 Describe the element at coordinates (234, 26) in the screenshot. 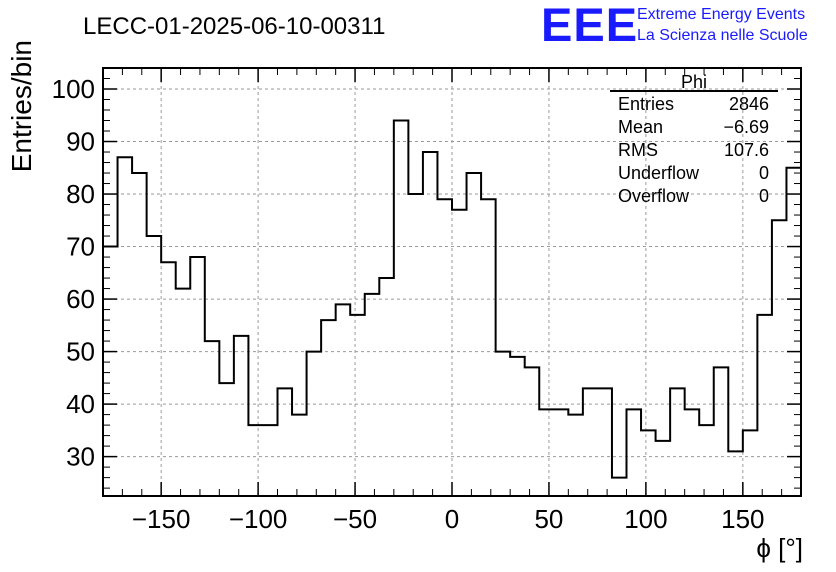

I see `chart-title: LECC-01-2025-06-10-00311` at that location.